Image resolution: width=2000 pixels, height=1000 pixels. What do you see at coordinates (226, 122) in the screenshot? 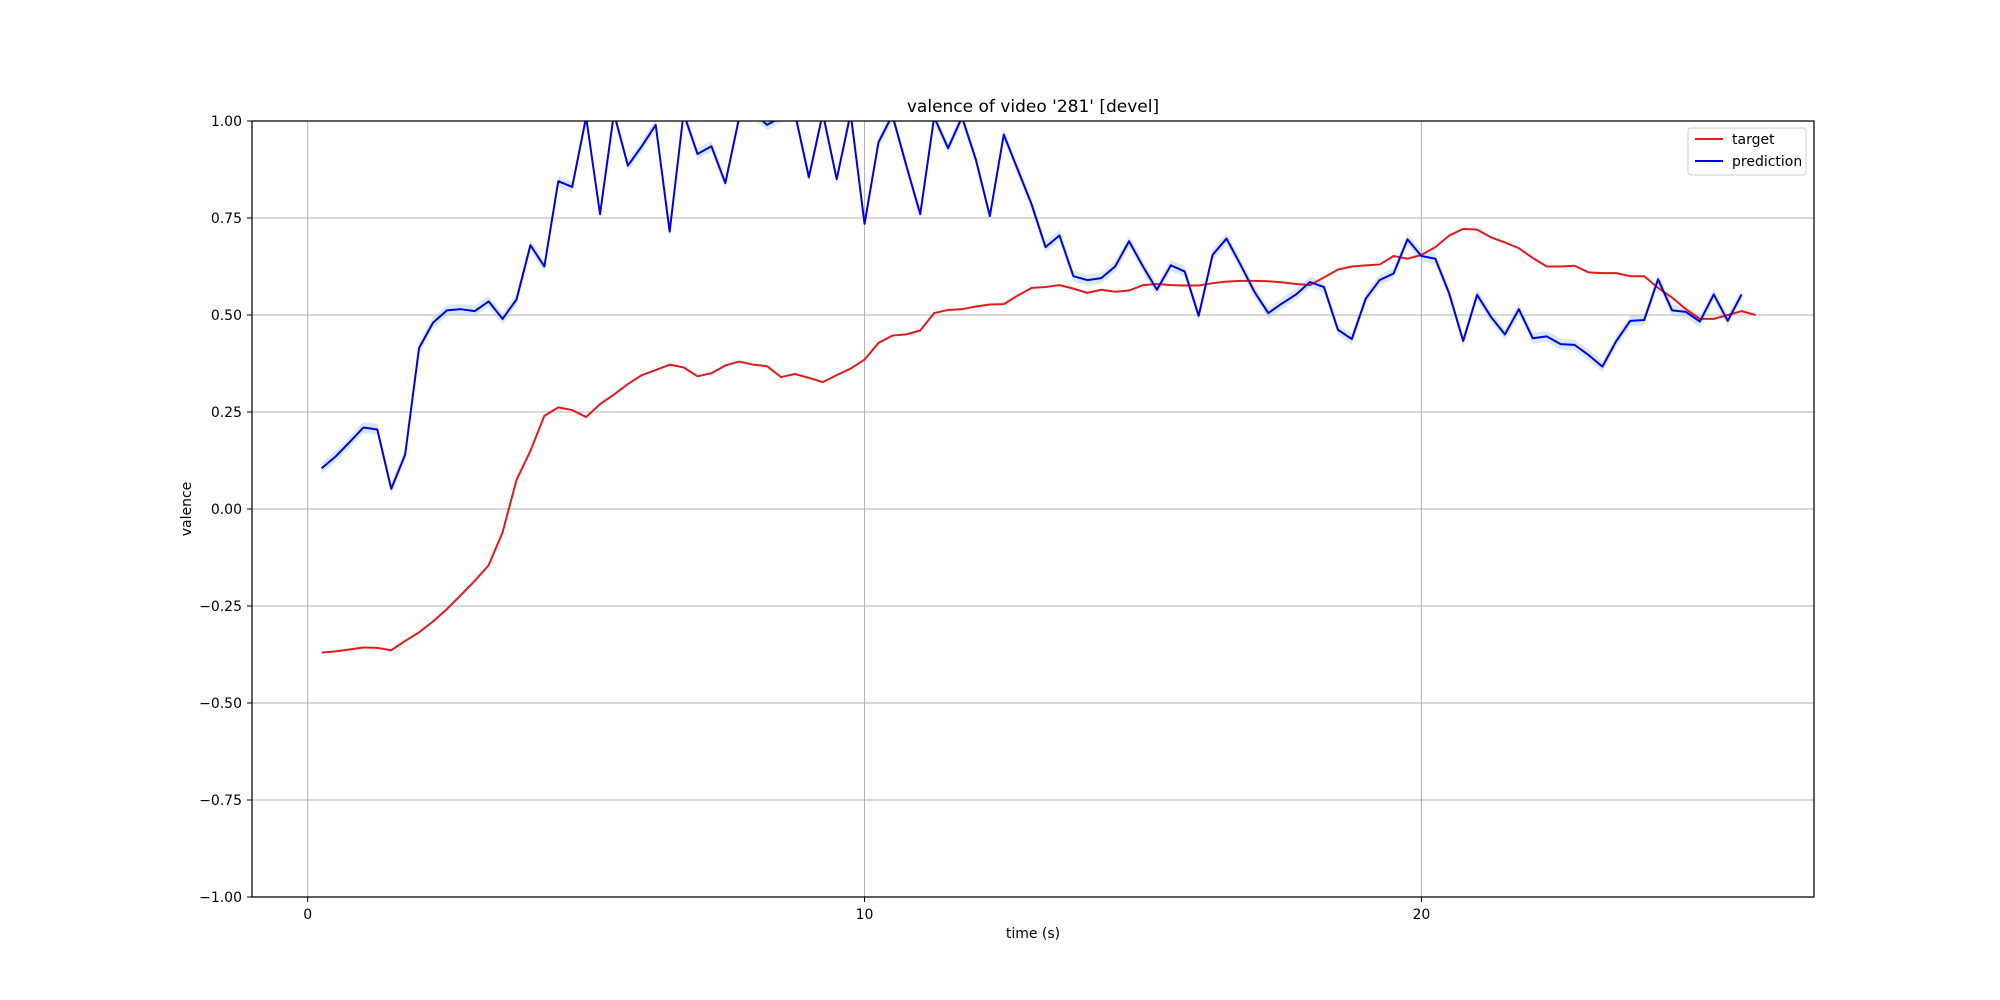
I see `y-tick-label: 1.00` at bounding box center [226, 122].